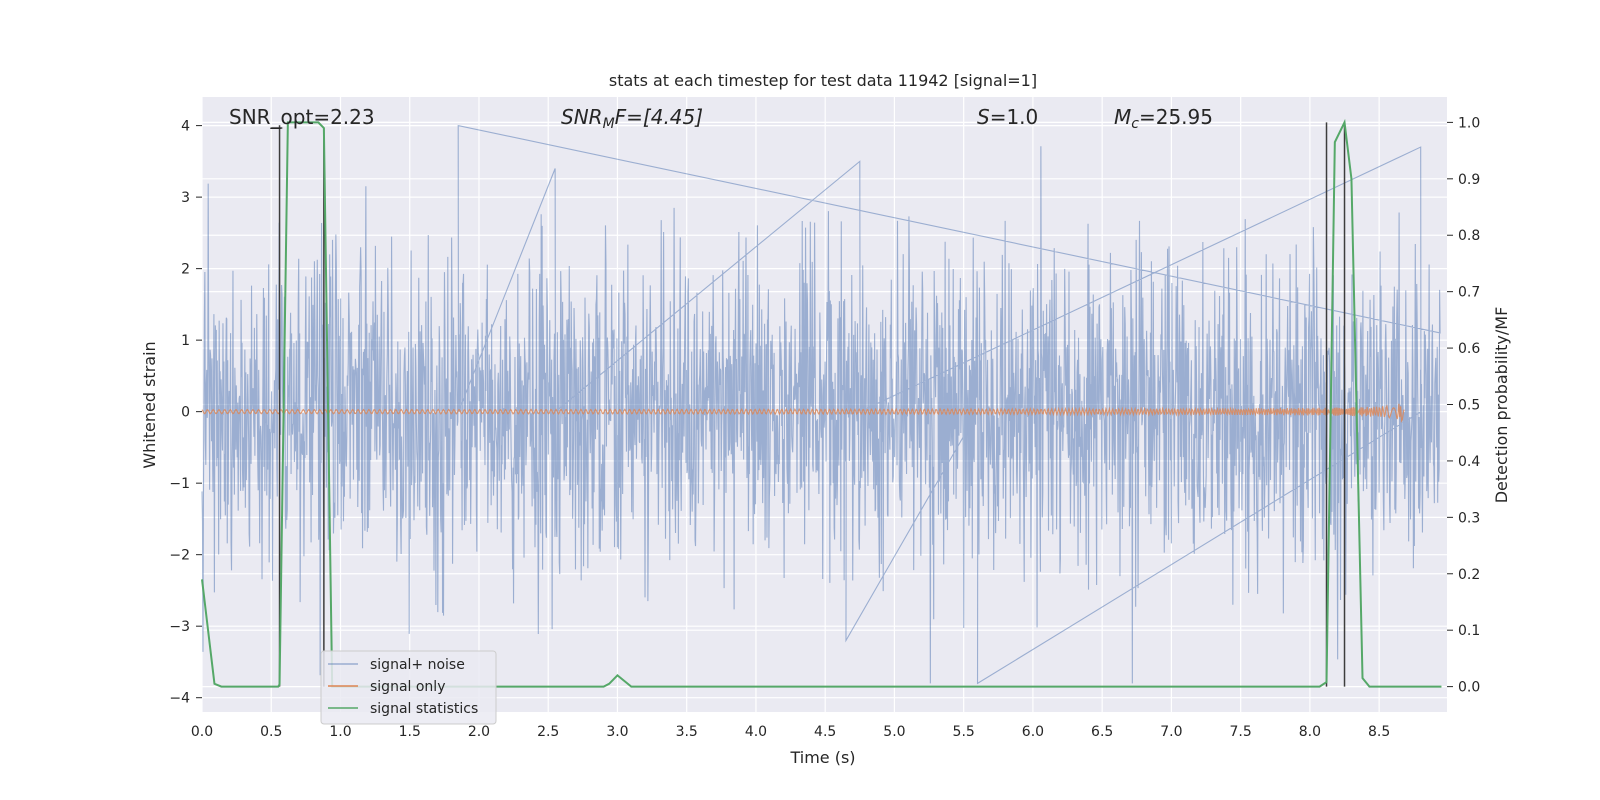  I want to click on y2-tick-label: 0.1, so click(1469, 631).